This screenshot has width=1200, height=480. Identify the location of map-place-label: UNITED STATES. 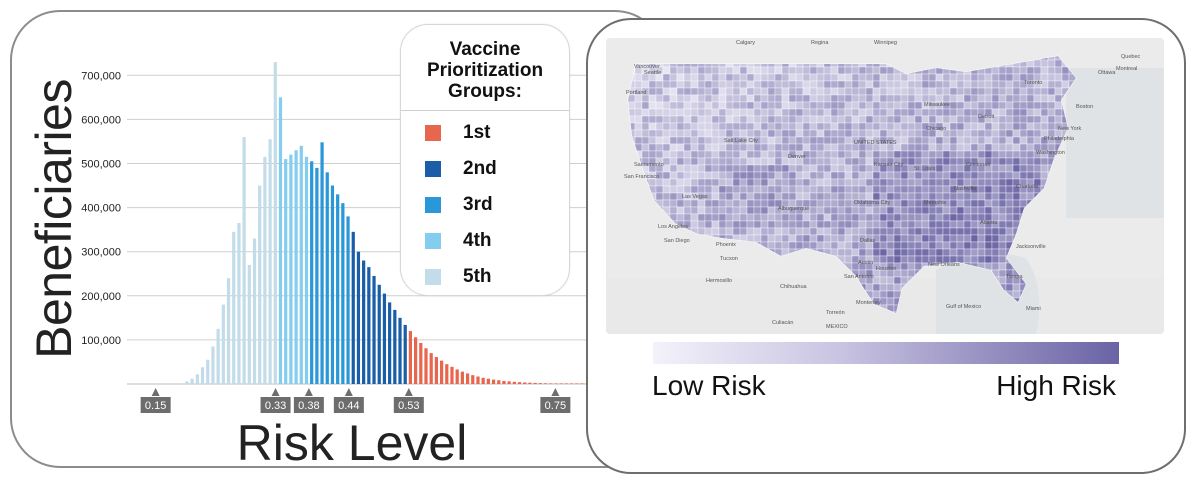
(875, 143).